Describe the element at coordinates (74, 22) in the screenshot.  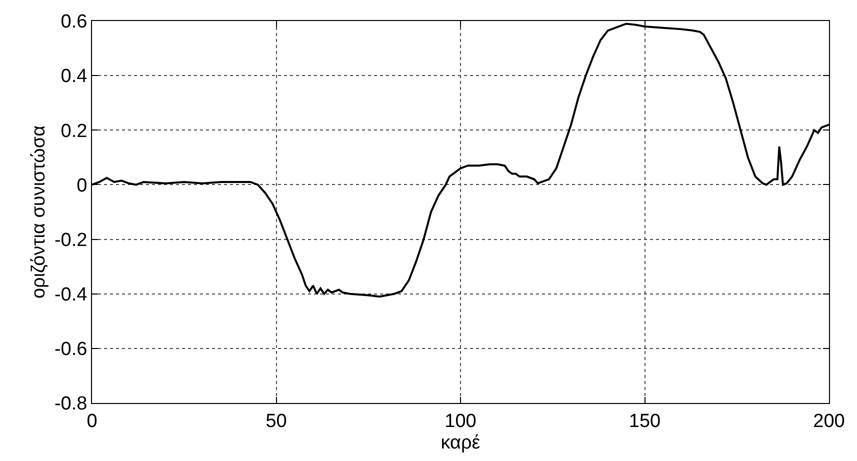
I see `y-tick-label: 0.6` at that location.